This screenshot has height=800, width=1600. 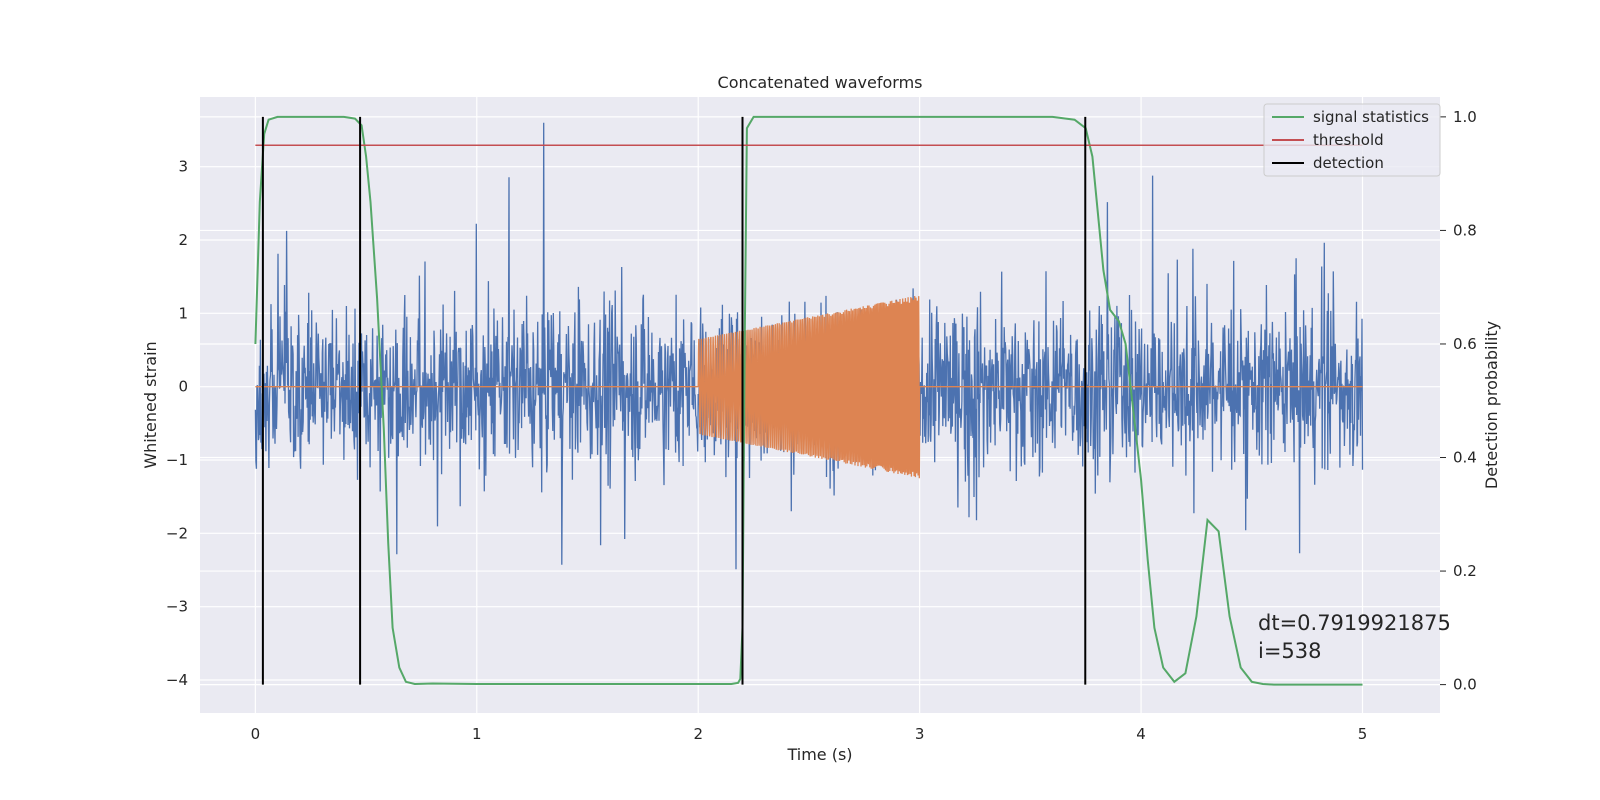 What do you see at coordinates (177, 533) in the screenshot?
I see `y-tick-label: −2` at bounding box center [177, 533].